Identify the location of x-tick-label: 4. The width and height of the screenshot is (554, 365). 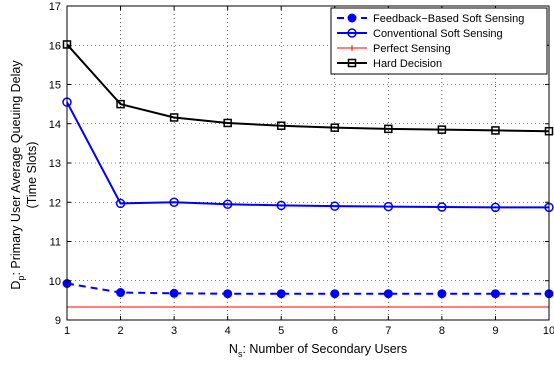
(228, 331).